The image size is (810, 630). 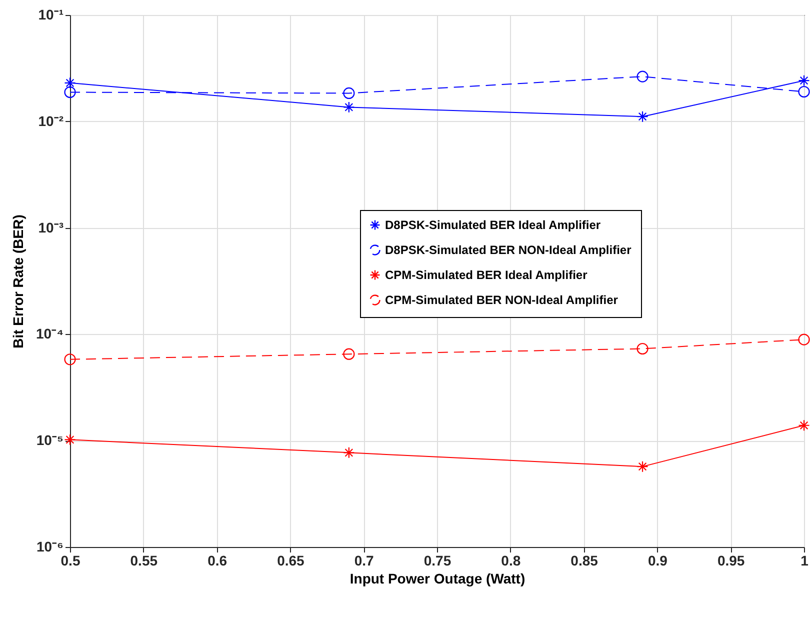 I want to click on y-tick-label: 10⁻⁴, so click(x=50, y=334).